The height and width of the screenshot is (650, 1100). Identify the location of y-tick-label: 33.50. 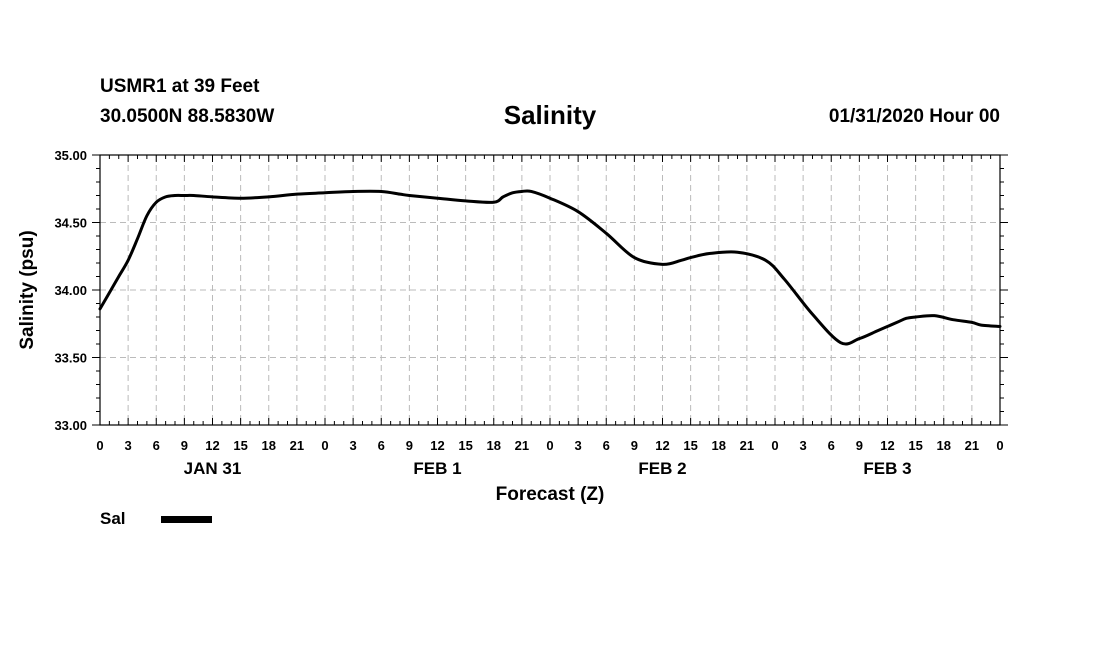
(70, 358).